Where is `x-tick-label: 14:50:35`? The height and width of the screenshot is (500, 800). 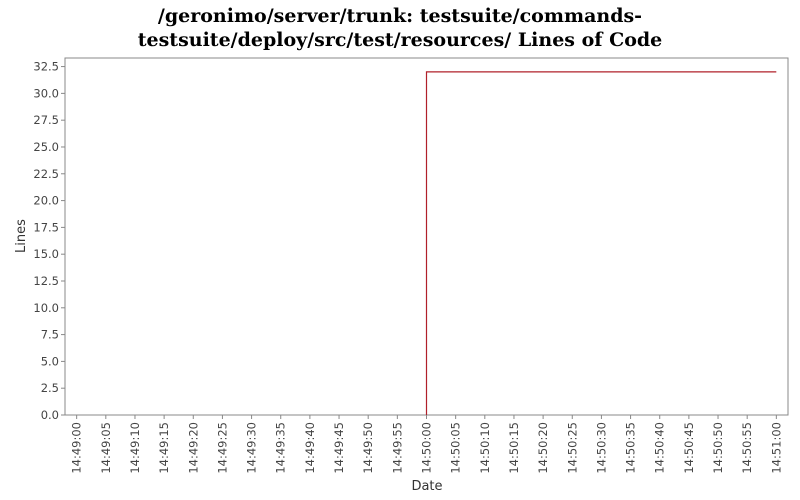
x-tick-label: 14:50:35 is located at coordinates (631, 448).